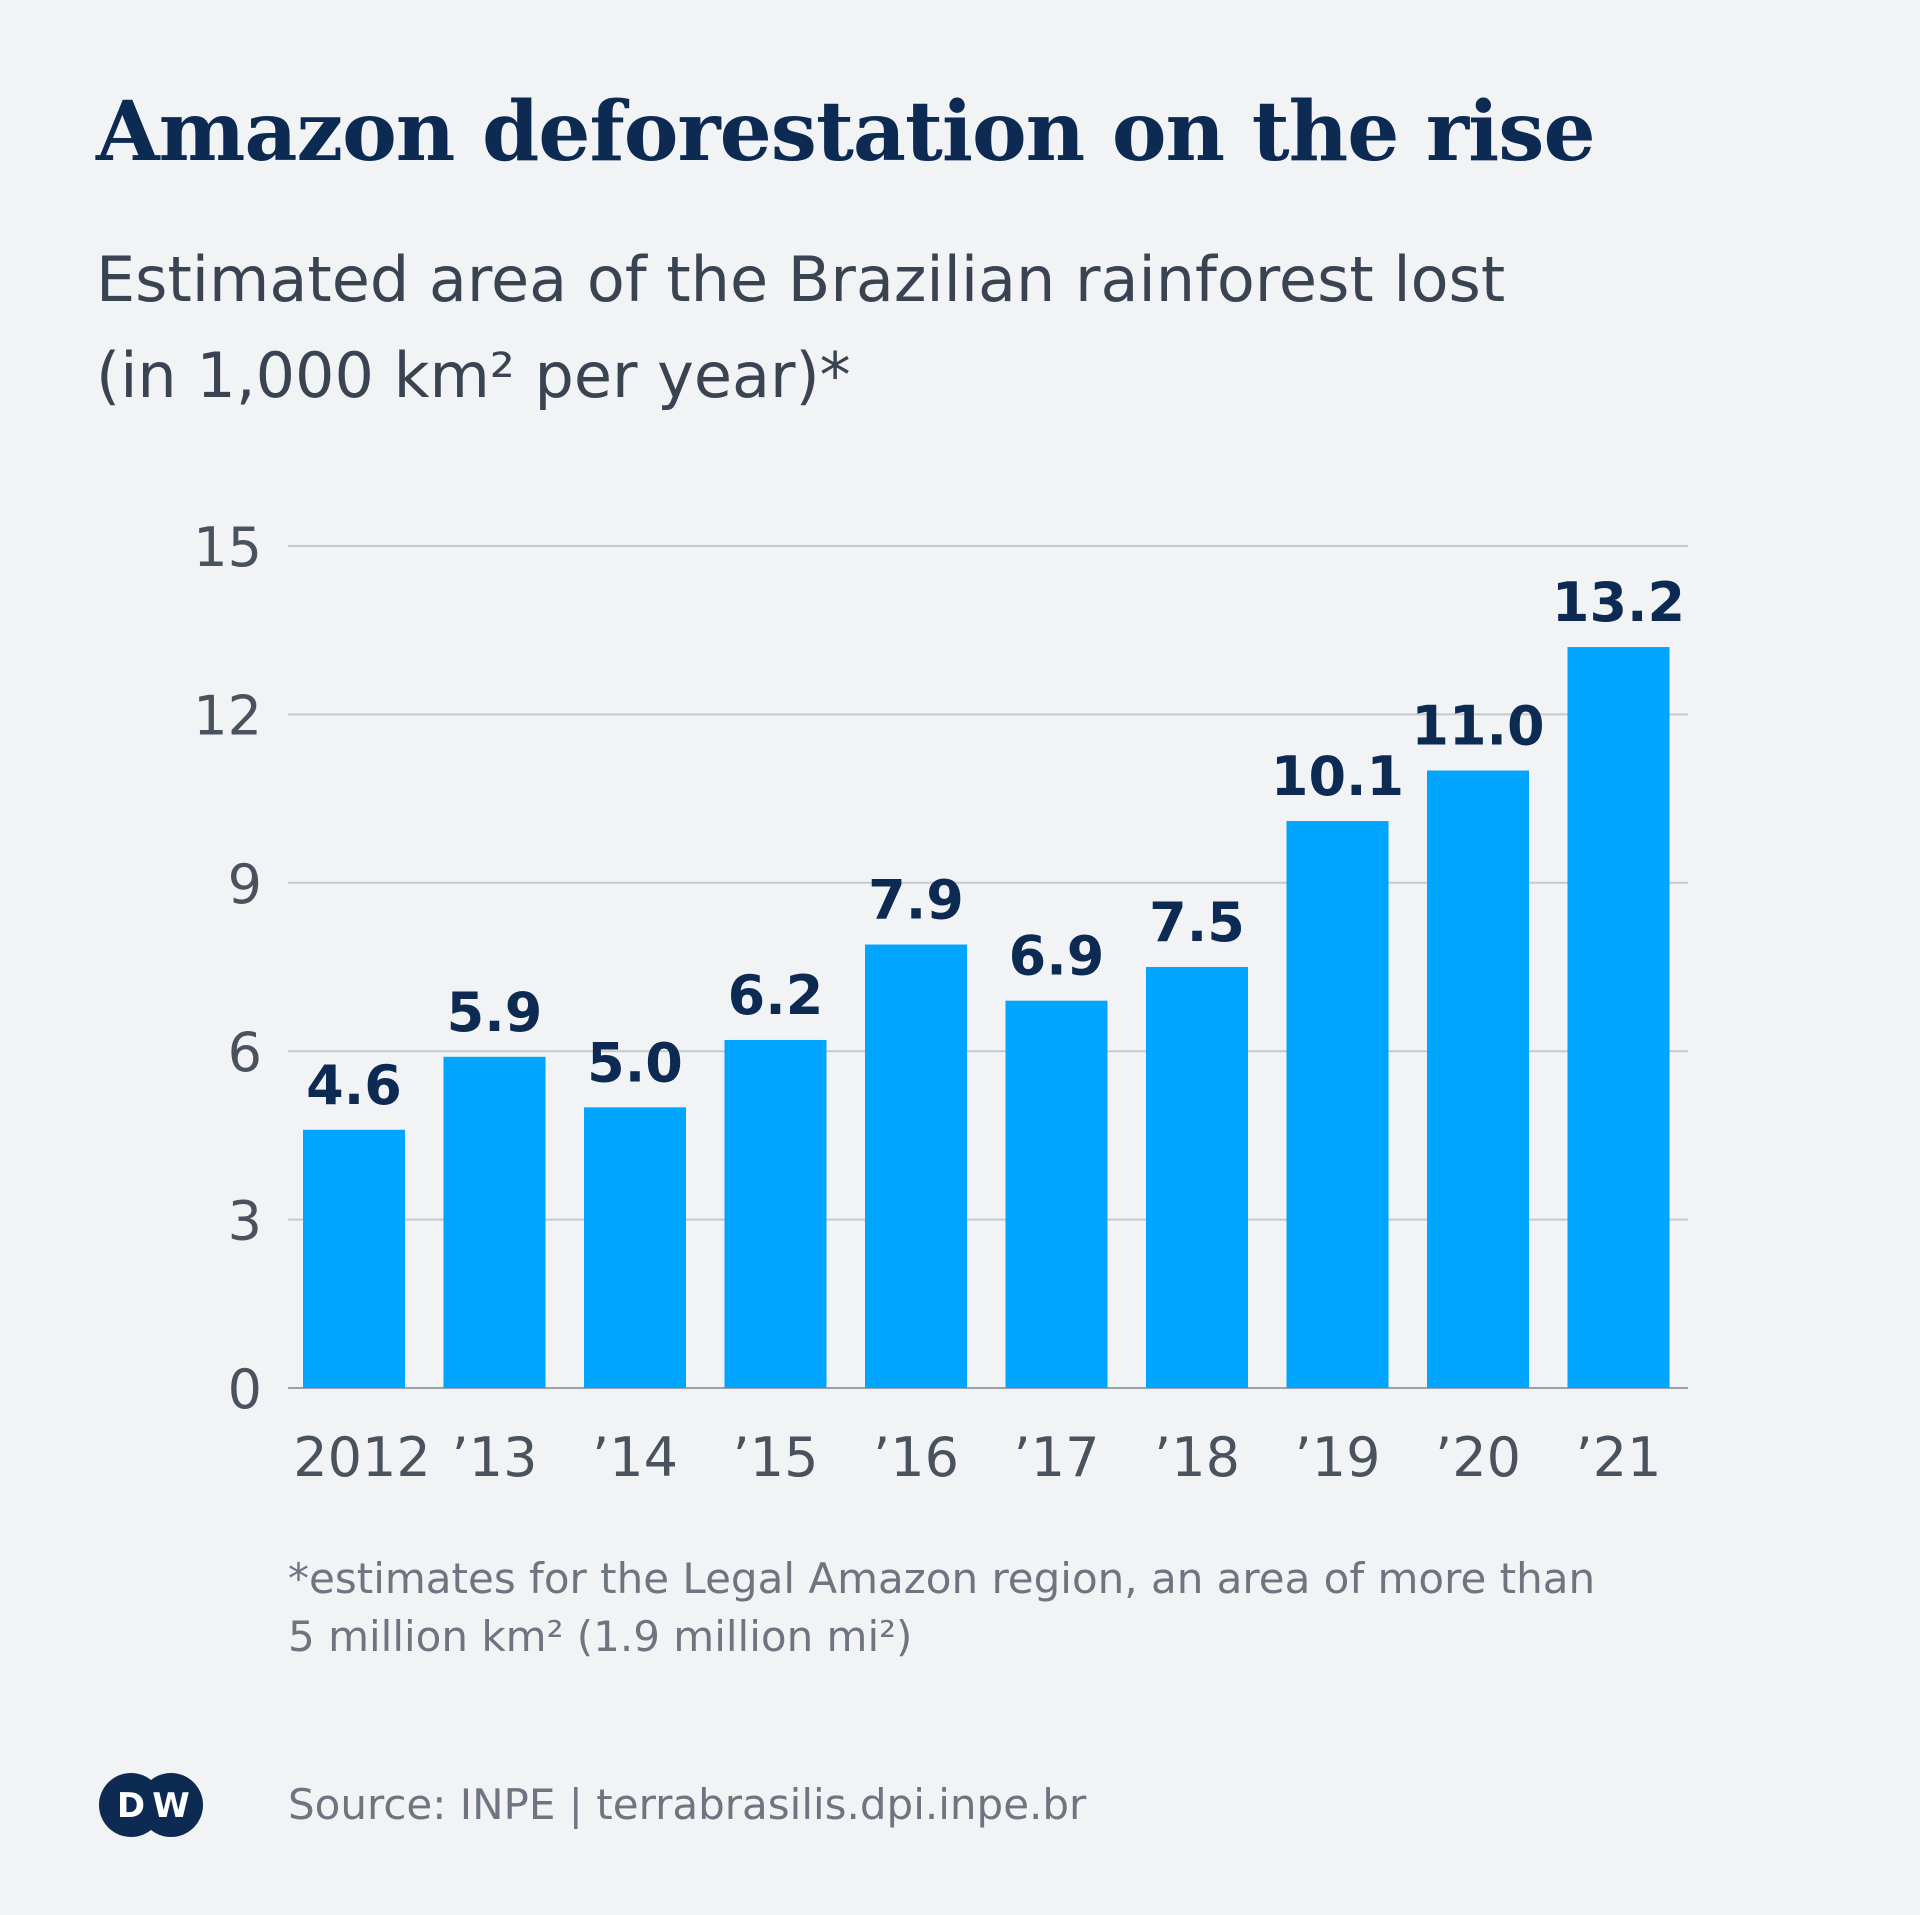 This screenshot has height=1915, width=1920. Describe the element at coordinates (600, 1636) in the screenshot. I see `footnote-line-2: 5 million km² (1.9 million mi²)` at that location.